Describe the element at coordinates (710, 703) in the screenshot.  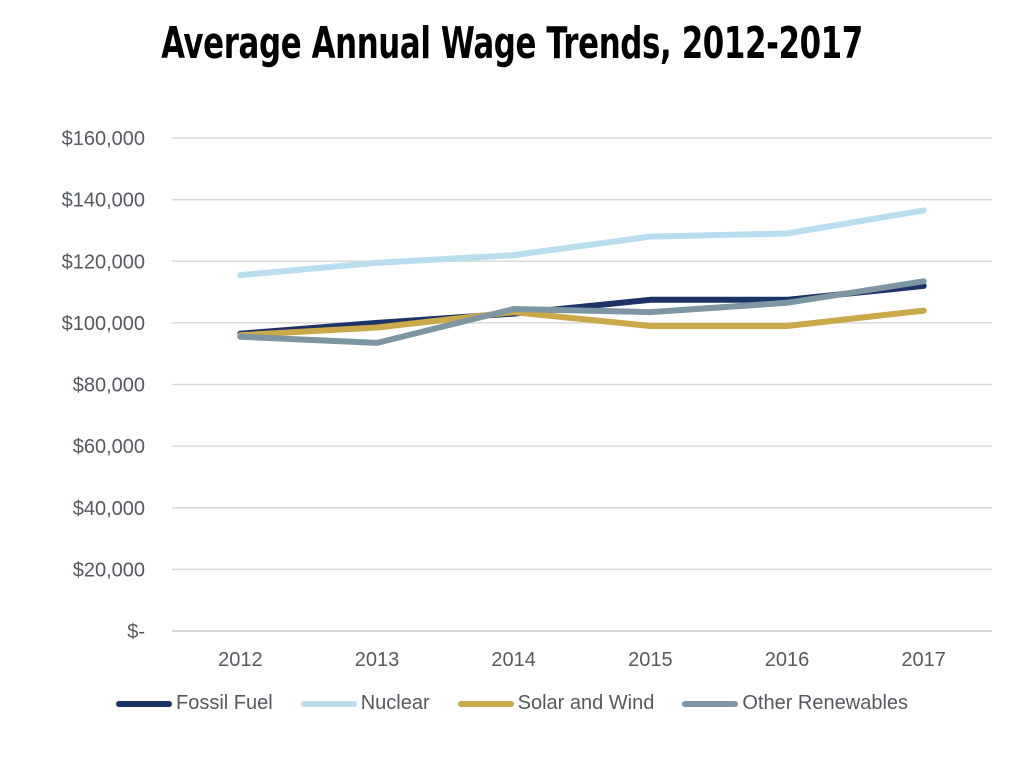
I see `legend-swatch-other-renewables` at that location.